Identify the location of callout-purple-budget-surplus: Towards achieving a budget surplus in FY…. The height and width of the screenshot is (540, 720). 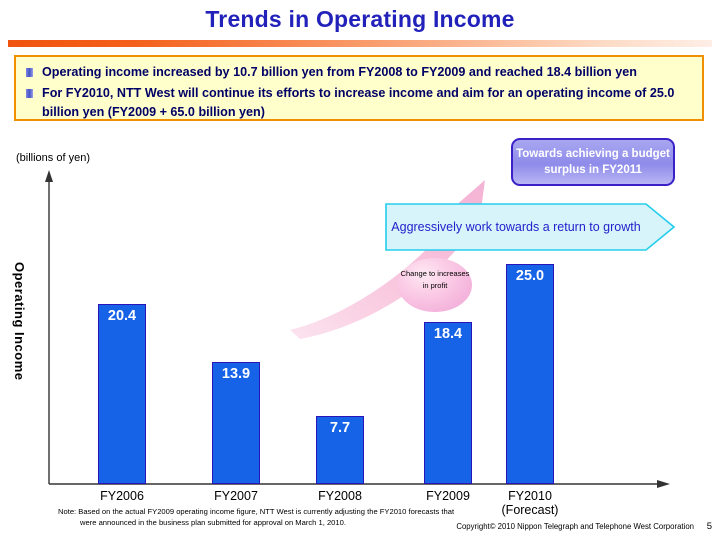
(593, 162).